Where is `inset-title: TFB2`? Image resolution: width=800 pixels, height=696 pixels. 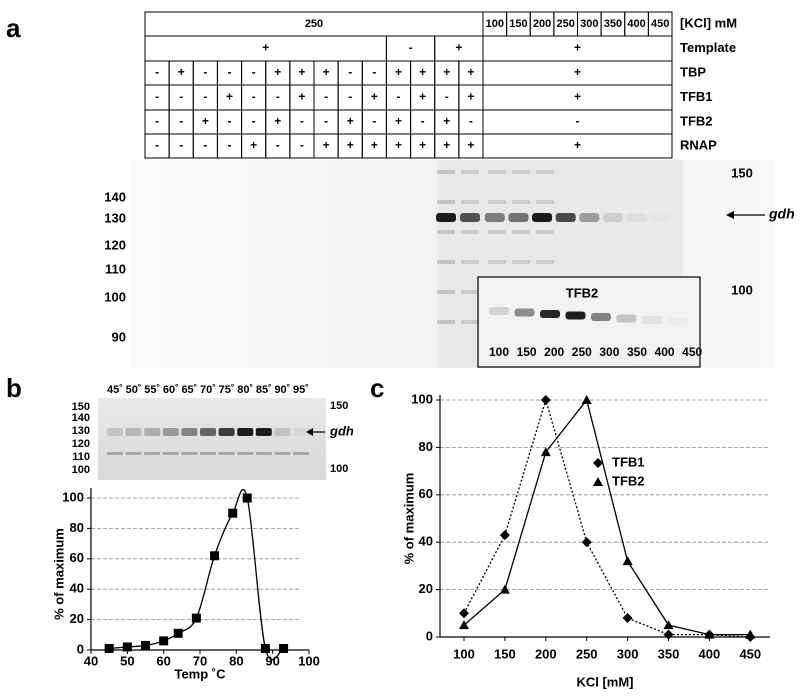
inset-title: TFB2 is located at coordinates (582, 292).